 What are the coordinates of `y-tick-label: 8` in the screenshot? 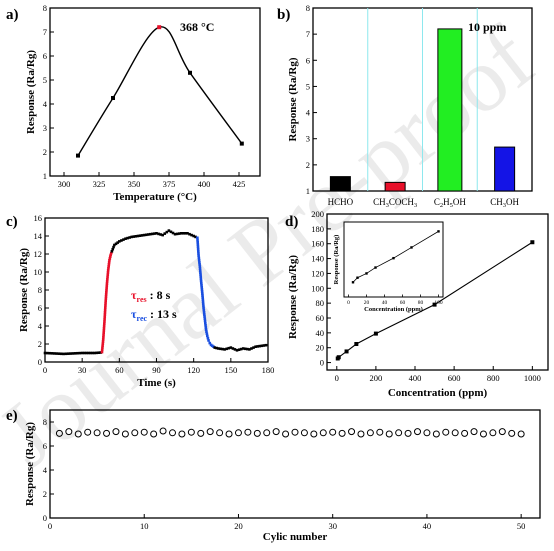 It's located at (45, 8).